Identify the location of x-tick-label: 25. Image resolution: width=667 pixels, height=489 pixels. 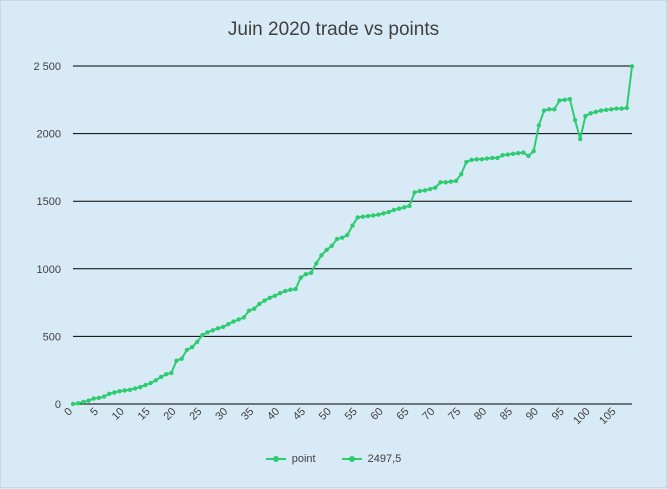
(195, 414).